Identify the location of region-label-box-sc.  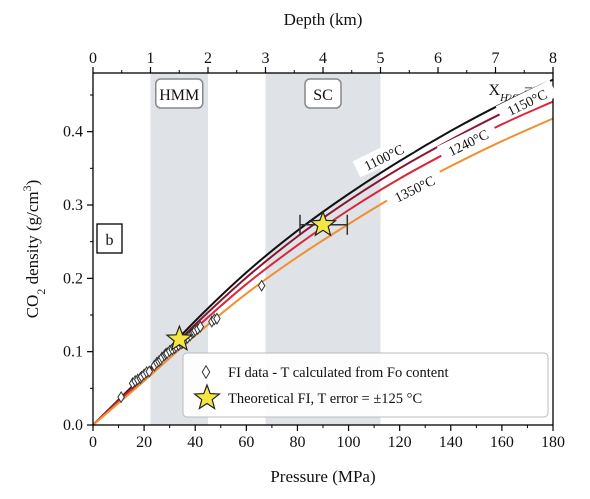
(323, 93).